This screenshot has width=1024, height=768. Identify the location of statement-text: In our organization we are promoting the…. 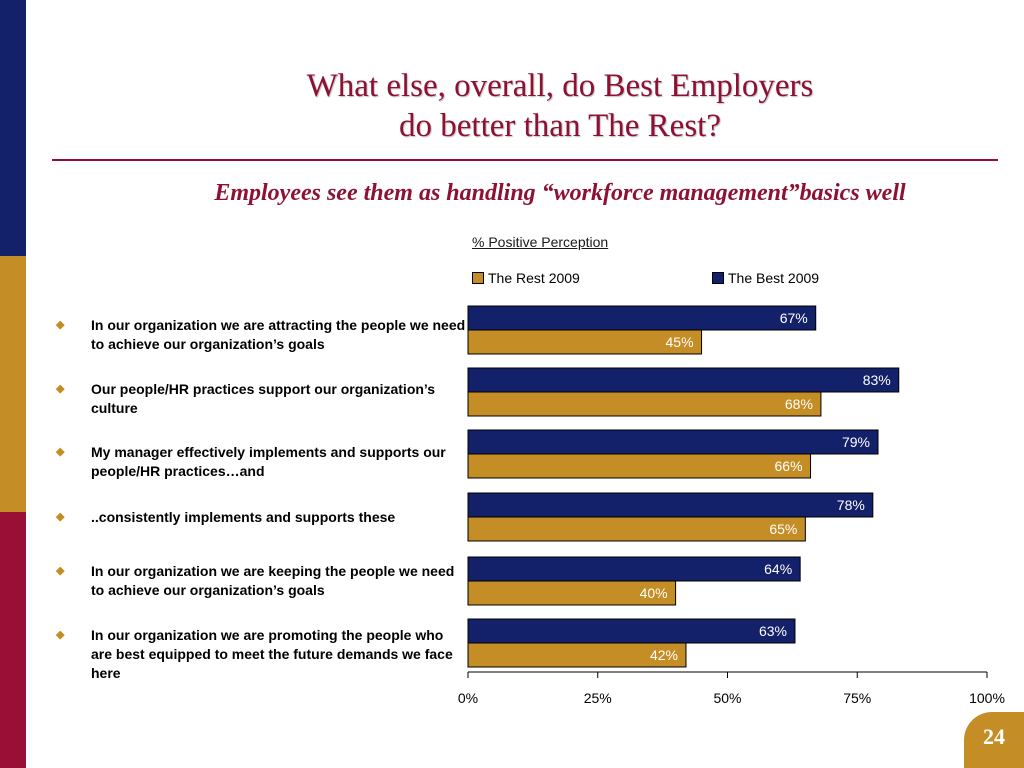
(272, 654).